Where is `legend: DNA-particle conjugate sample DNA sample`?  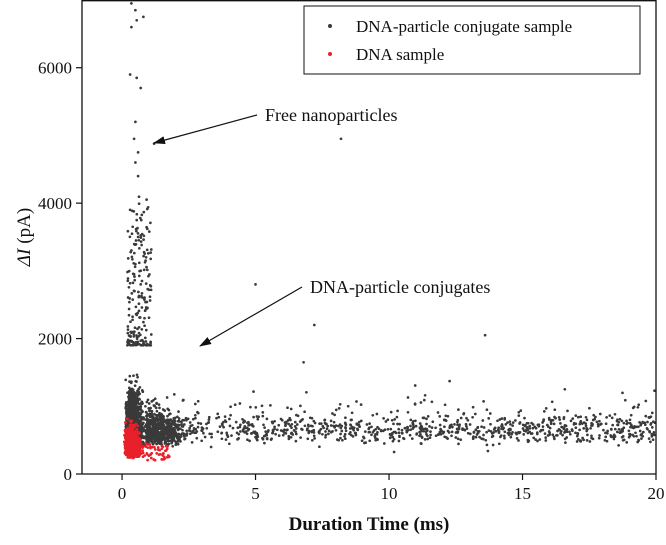
legend: DNA-particle conjugate sample DNA sample is located at coordinates (472, 40).